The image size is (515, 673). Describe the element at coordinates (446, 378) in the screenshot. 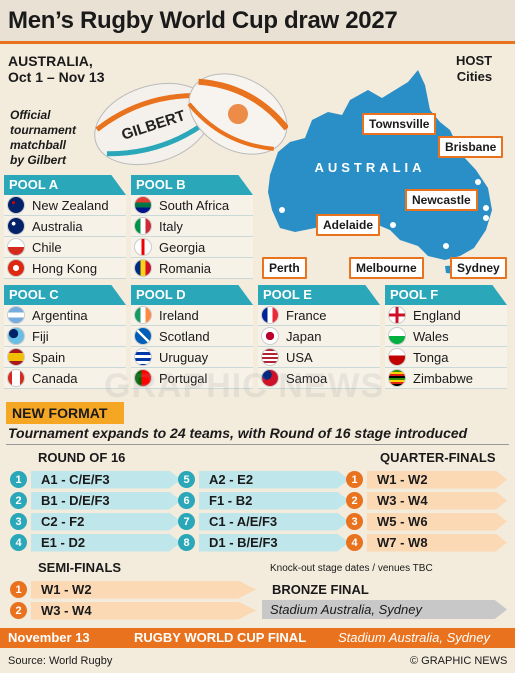

I see `team-row: Zimbabwe` at that location.